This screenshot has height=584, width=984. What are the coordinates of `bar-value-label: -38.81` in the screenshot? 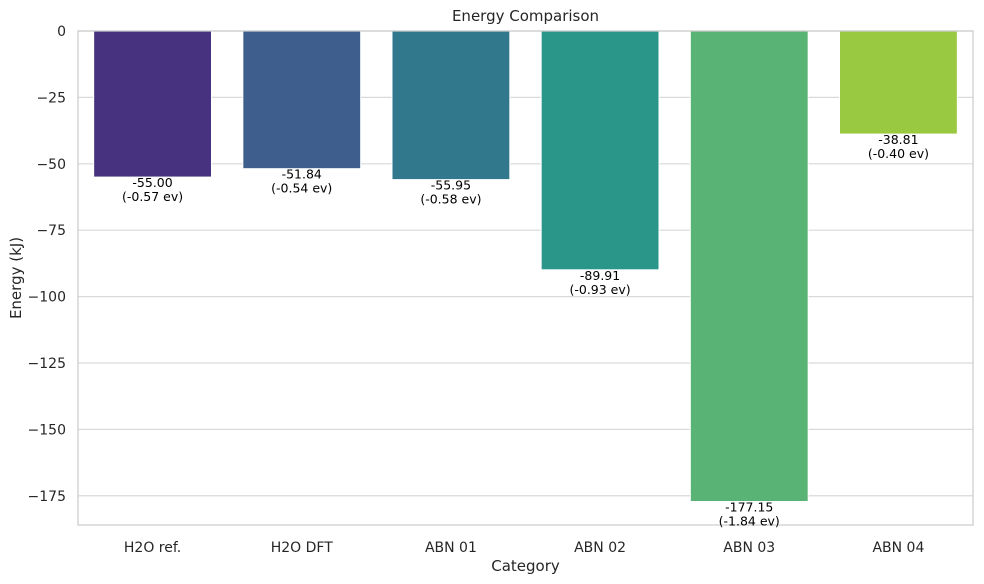 It's located at (898, 139).